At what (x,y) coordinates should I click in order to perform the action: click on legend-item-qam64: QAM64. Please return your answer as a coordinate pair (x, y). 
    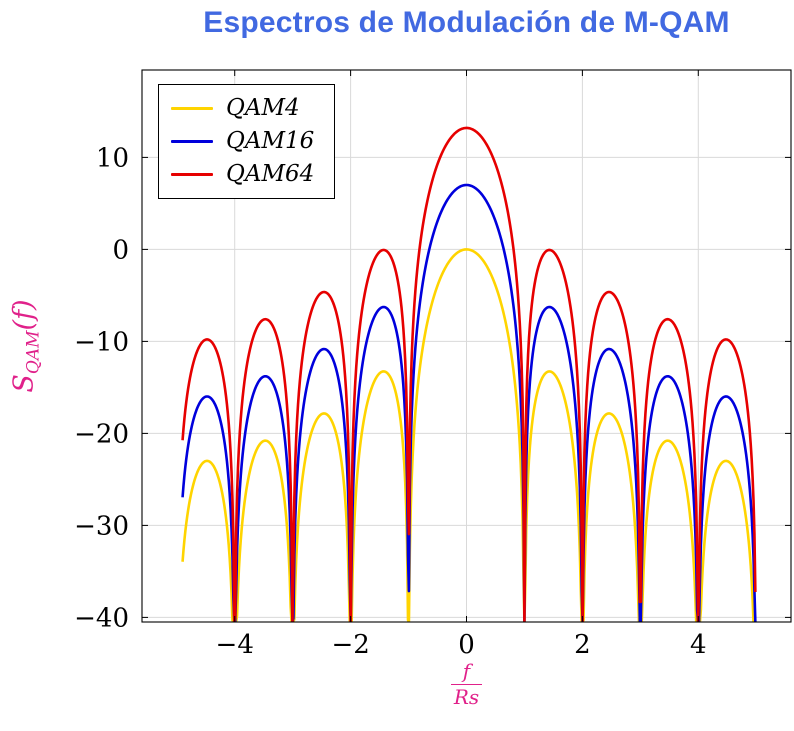
    Looking at the image, I should click on (242, 174).